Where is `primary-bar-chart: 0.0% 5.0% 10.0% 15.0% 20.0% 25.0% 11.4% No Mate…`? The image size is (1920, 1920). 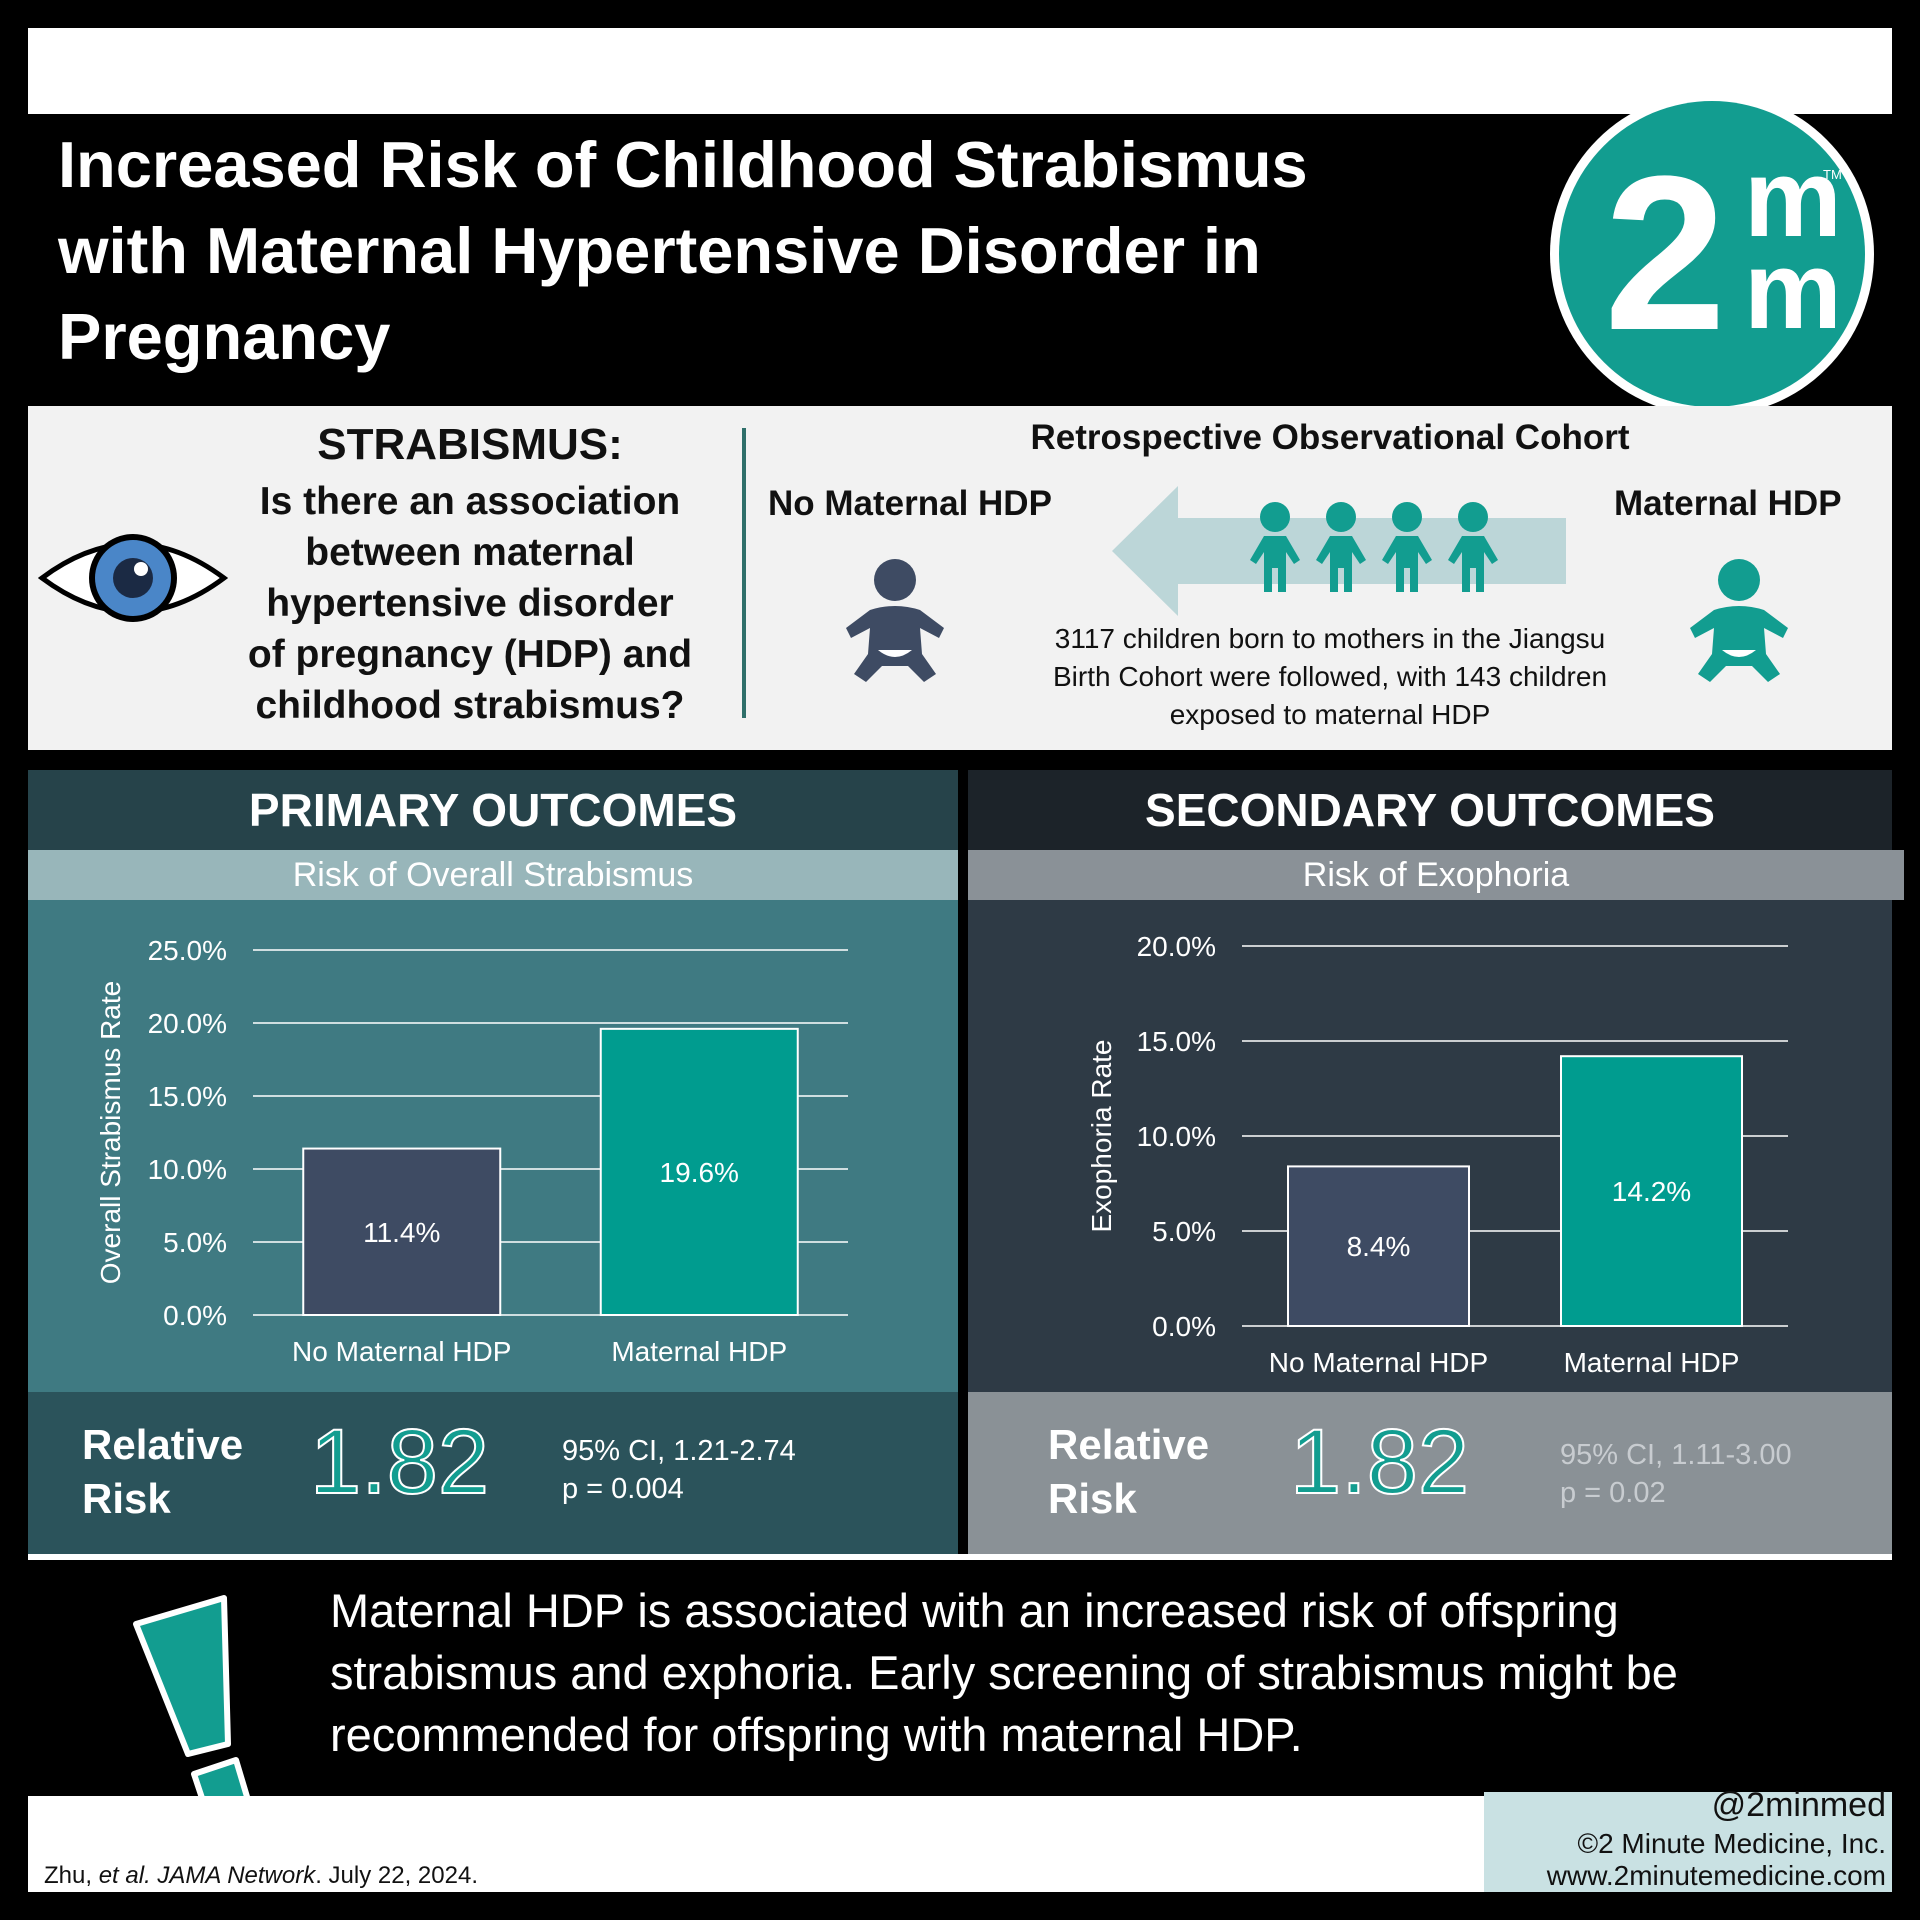 primary-bar-chart: 0.0% 5.0% 10.0% 15.0% 20.0% 25.0% 11.4% No Mate… is located at coordinates (471, 1151).